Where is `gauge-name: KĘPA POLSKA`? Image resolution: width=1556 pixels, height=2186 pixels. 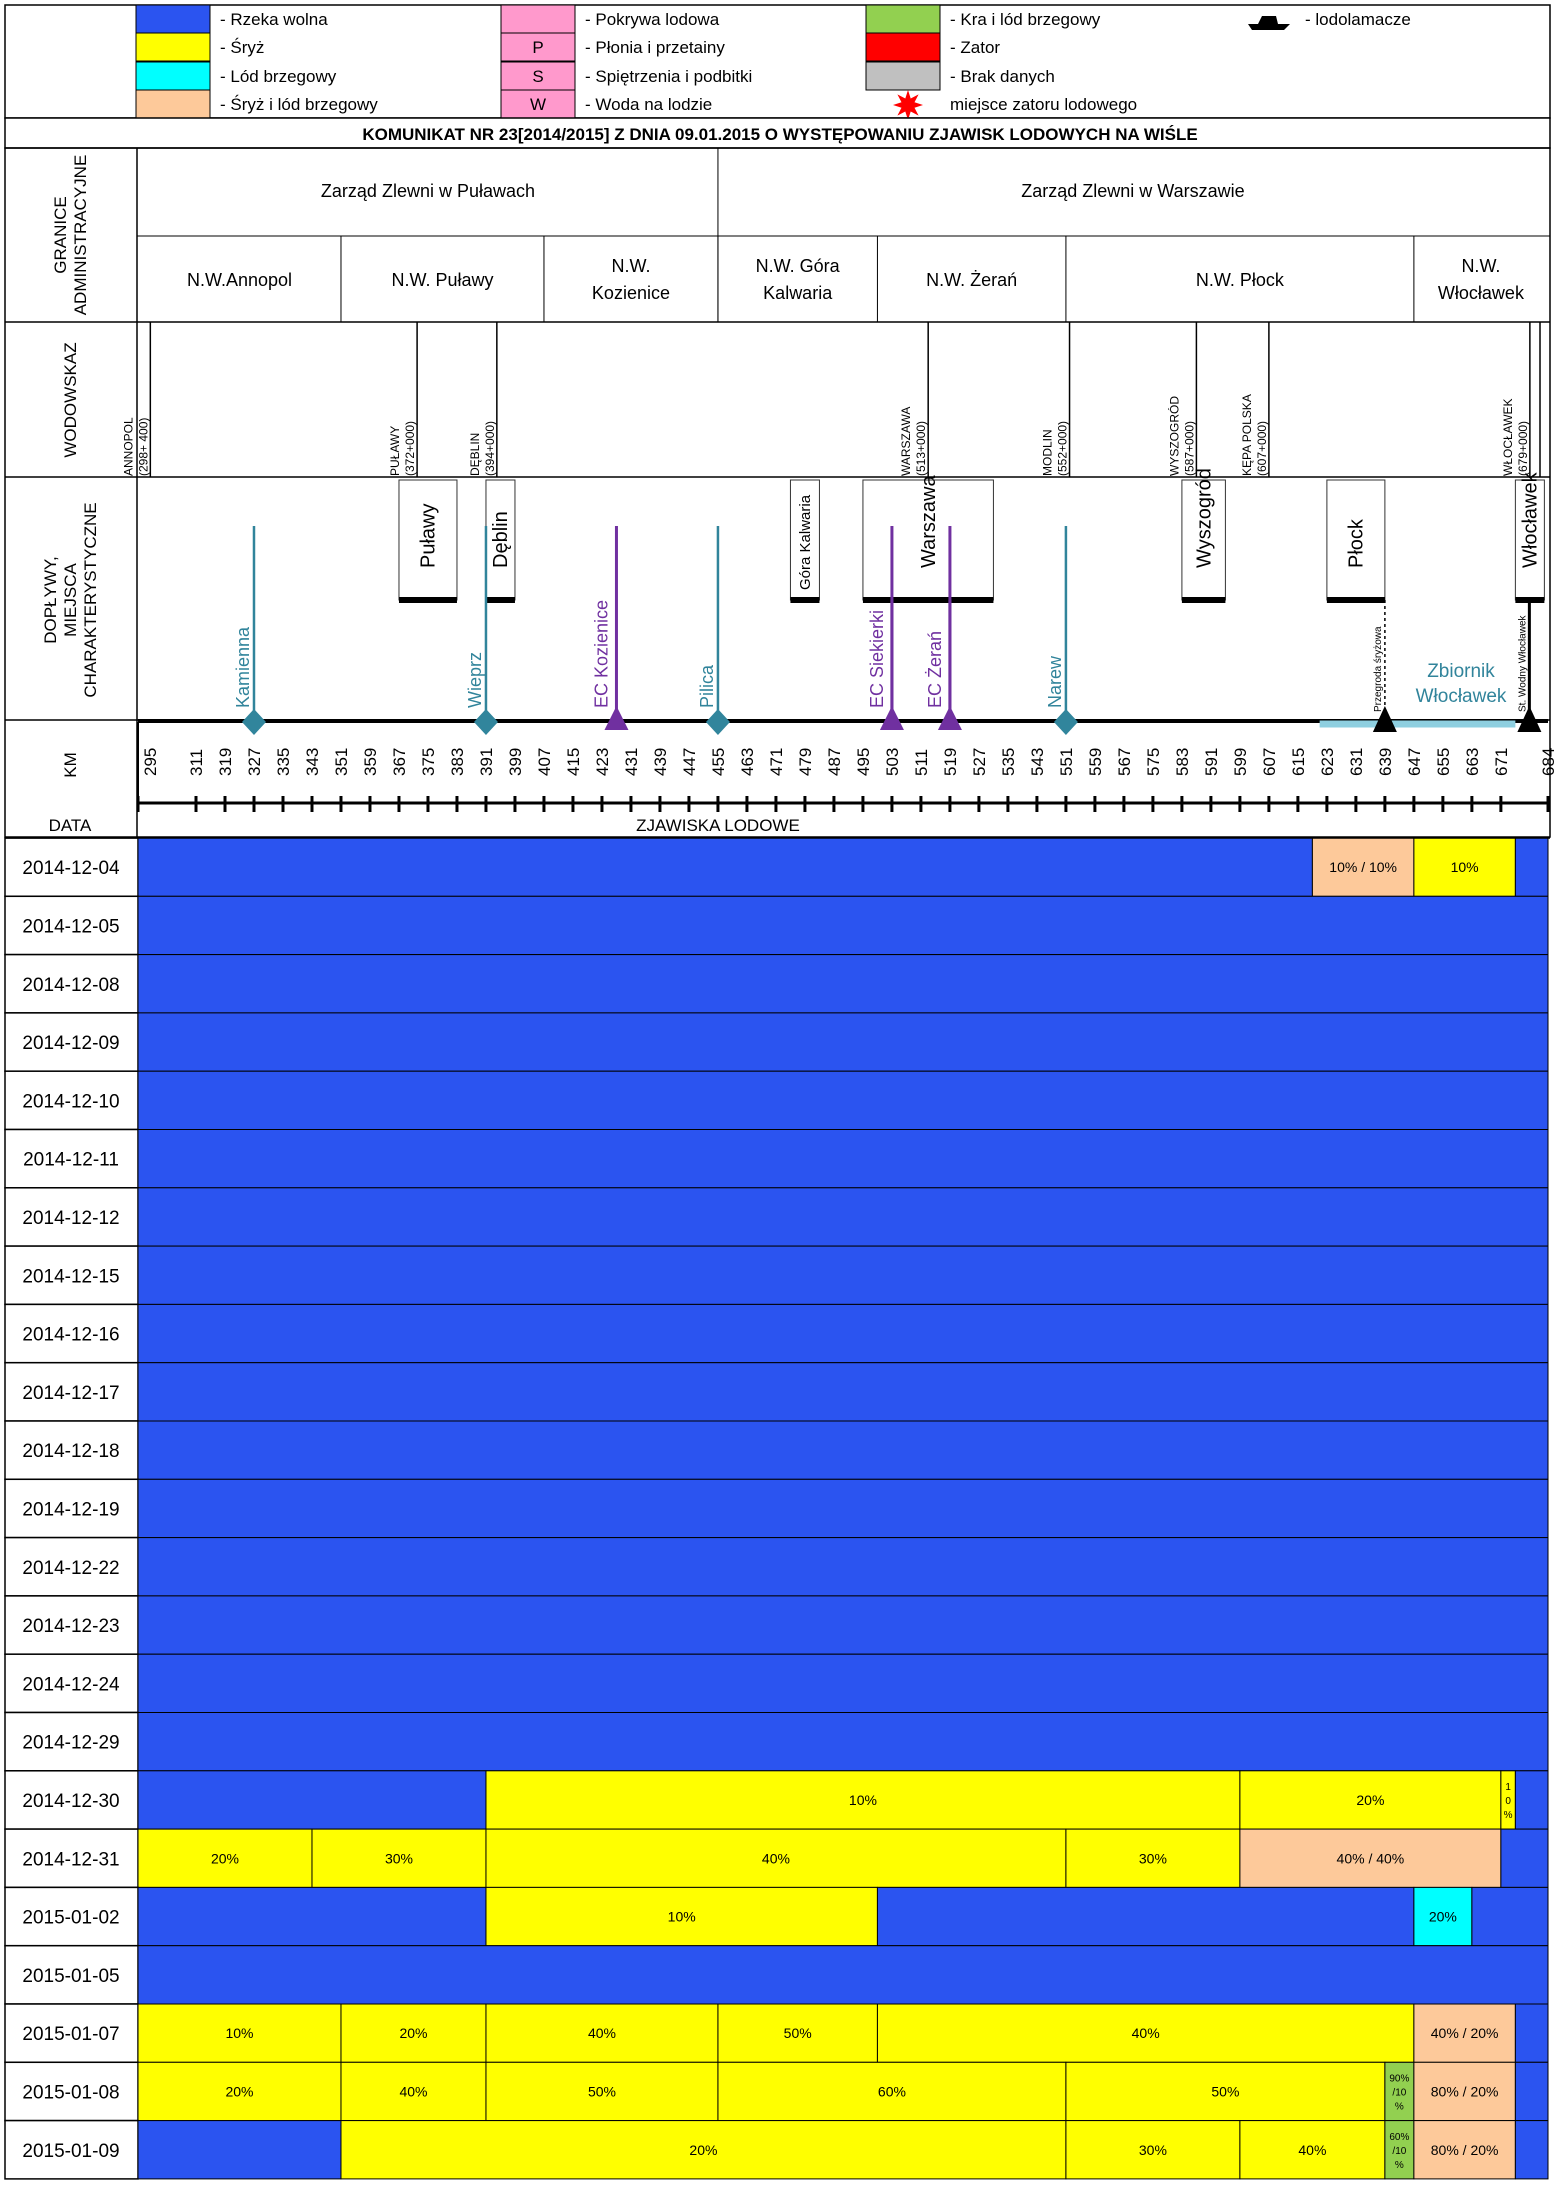 gauge-name: KĘPA POLSKA is located at coordinates (1247, 435).